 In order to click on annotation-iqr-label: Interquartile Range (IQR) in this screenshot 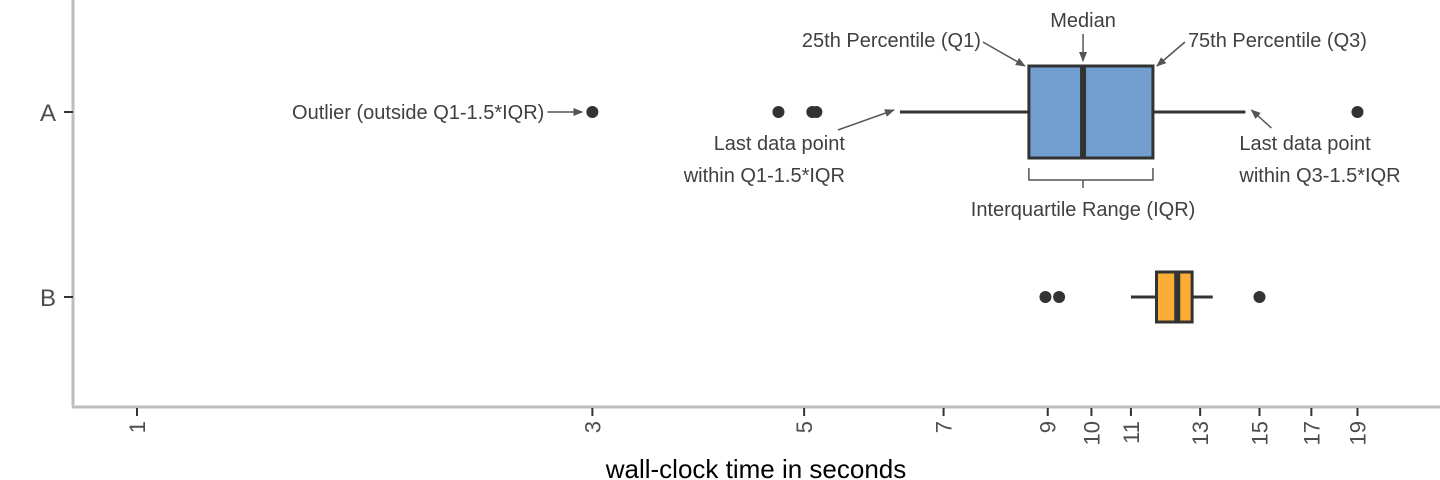, I will do `click(1083, 210)`.